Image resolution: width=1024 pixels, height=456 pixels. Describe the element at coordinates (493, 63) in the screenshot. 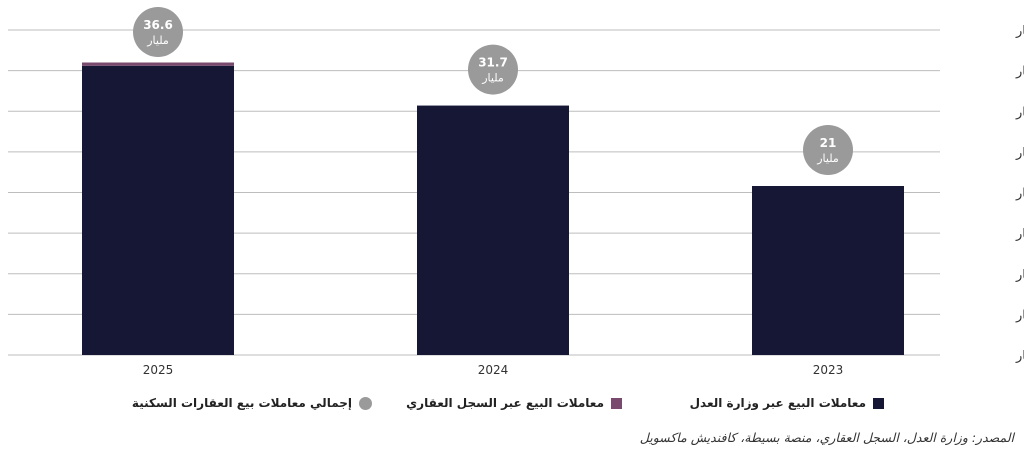

I see `total-value-label: 31.7` at that location.